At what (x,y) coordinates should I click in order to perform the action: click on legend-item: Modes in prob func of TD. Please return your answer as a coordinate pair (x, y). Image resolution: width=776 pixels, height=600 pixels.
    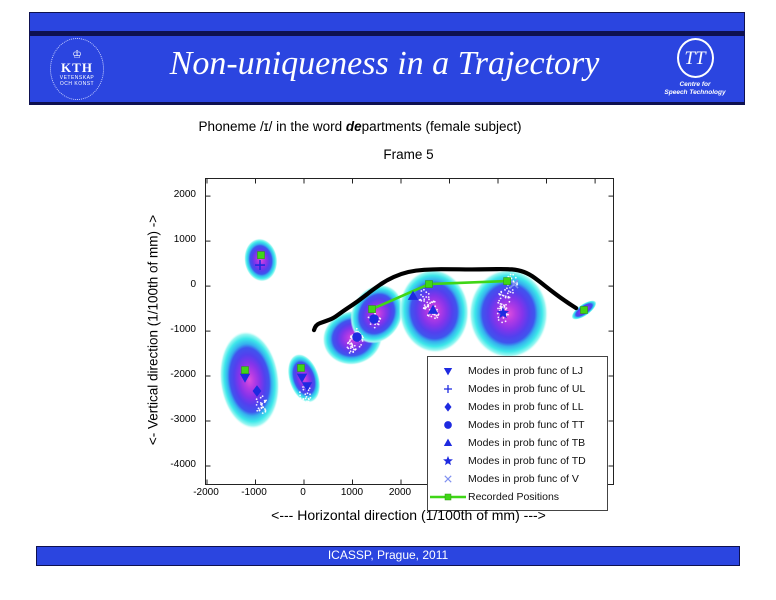
    Looking at the image, I should click on (517, 461).